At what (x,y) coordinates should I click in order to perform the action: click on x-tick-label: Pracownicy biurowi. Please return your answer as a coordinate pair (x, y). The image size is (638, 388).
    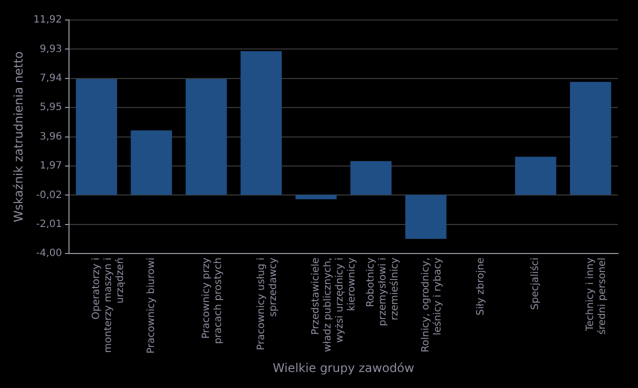
    Looking at the image, I should click on (151, 306).